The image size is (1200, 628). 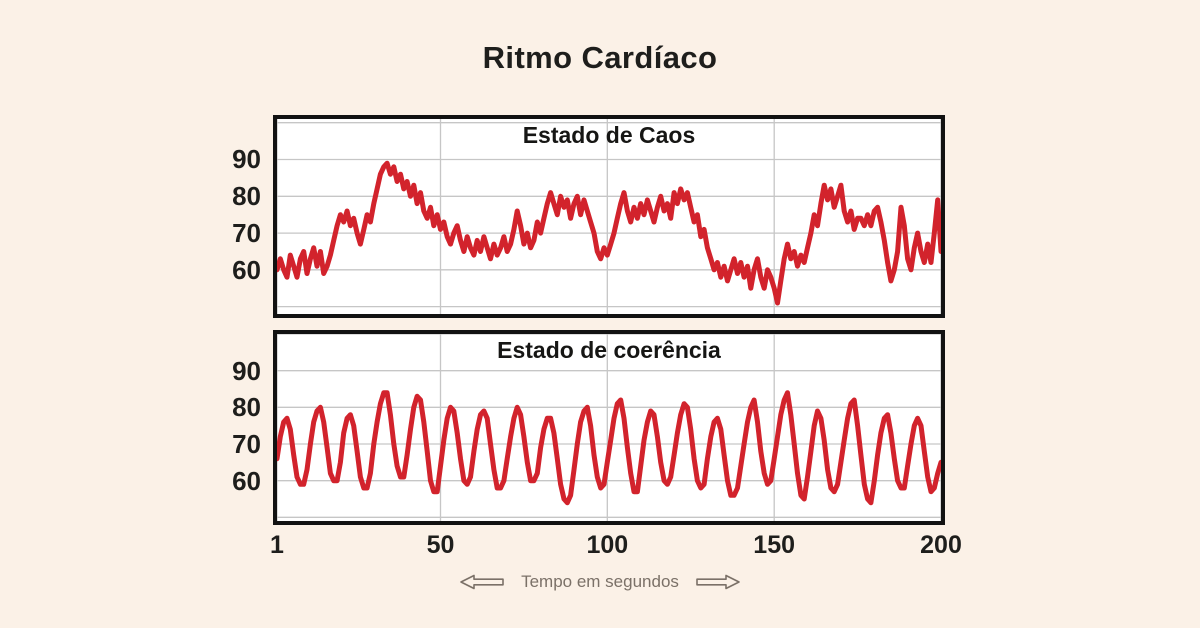 What do you see at coordinates (941, 545) in the screenshot?
I see `x-tick-label: 200` at bounding box center [941, 545].